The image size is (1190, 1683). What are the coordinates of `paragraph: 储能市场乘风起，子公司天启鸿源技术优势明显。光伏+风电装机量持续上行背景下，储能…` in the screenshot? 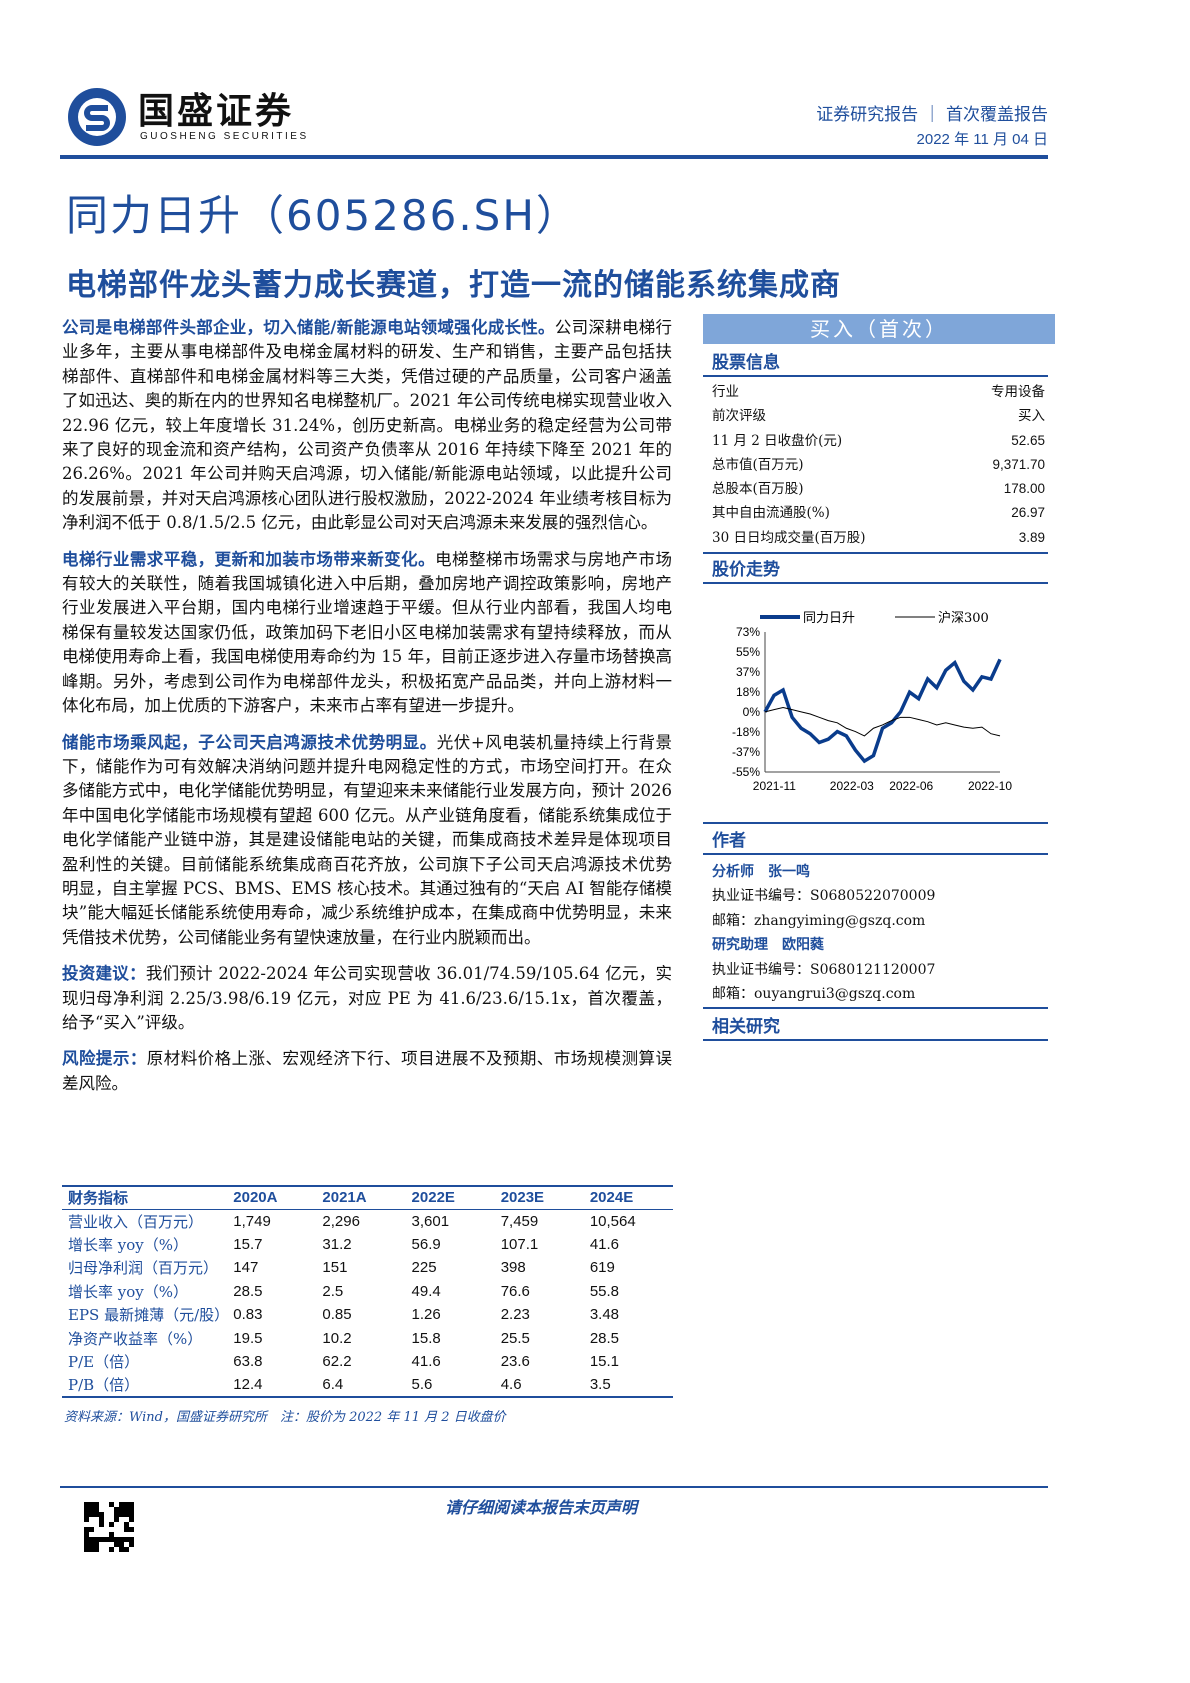 It's located at (367, 839).